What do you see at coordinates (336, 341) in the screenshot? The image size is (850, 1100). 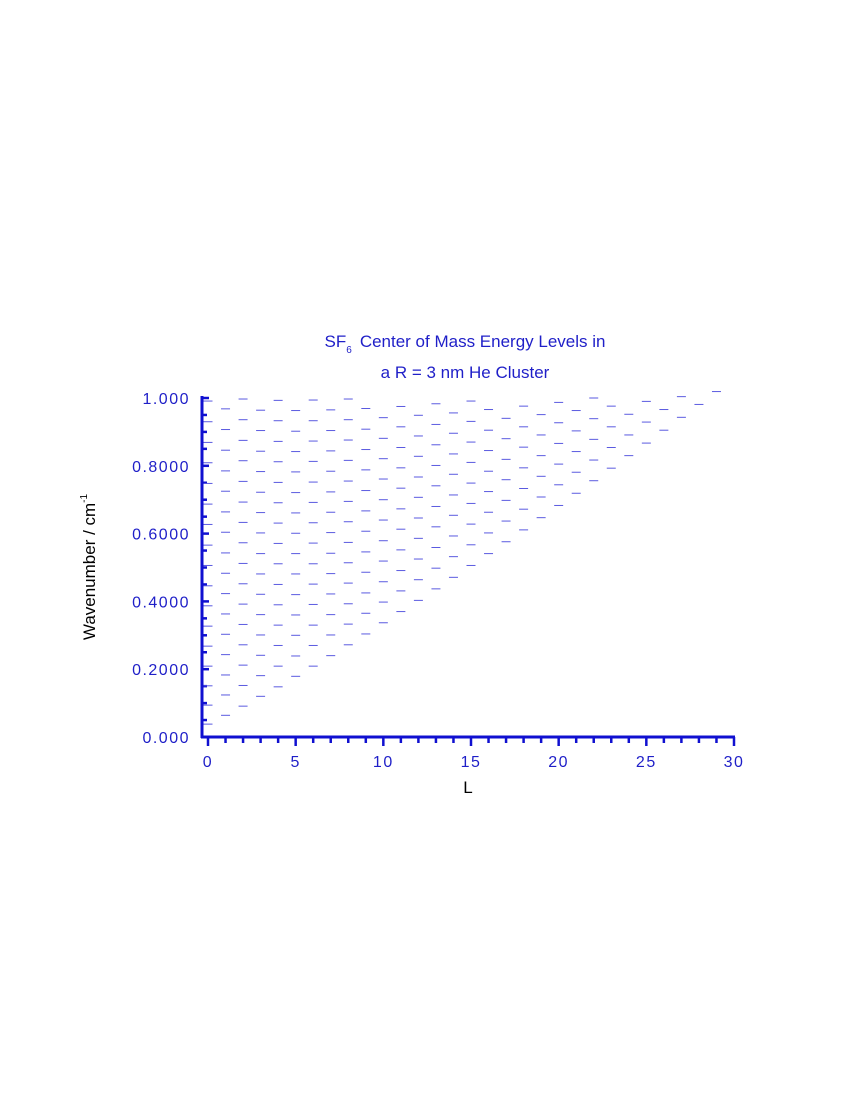 I see `title-species: SF` at bounding box center [336, 341].